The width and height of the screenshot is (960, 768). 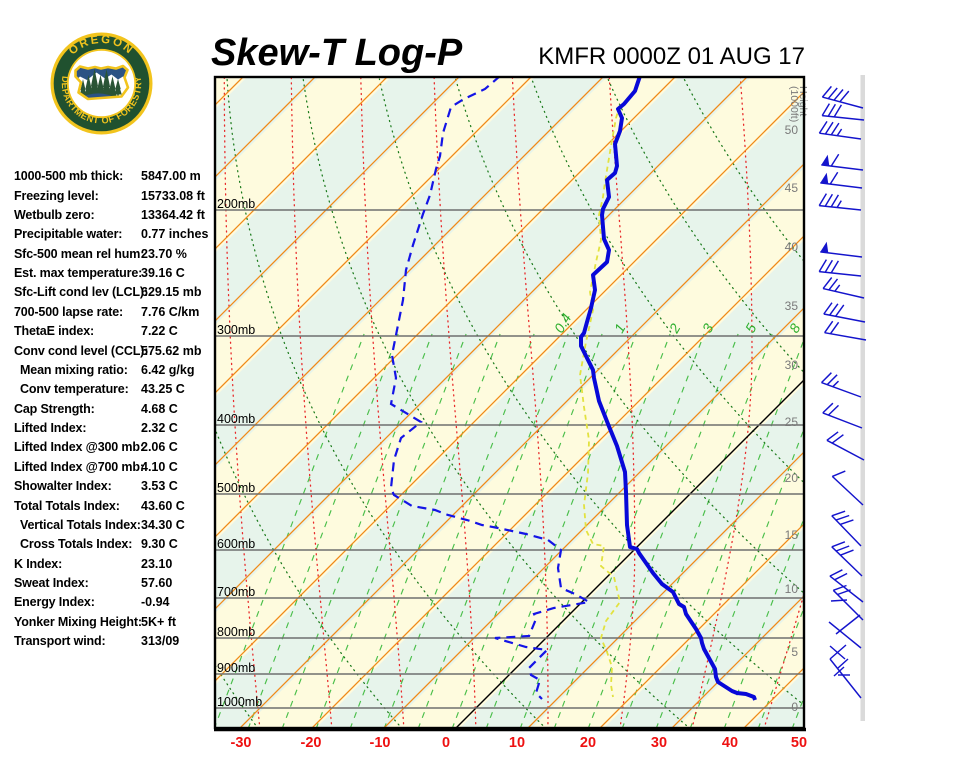 What do you see at coordinates (236, 488) in the screenshot?
I see `svg-text: 500mb` at bounding box center [236, 488].